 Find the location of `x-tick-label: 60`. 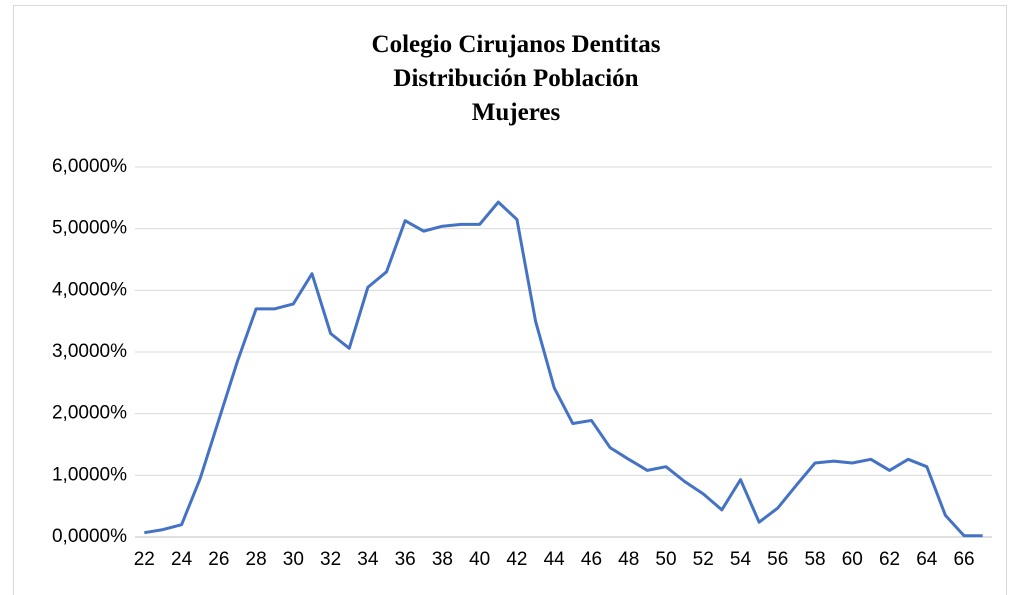

x-tick-label: 60 is located at coordinates (852, 559).